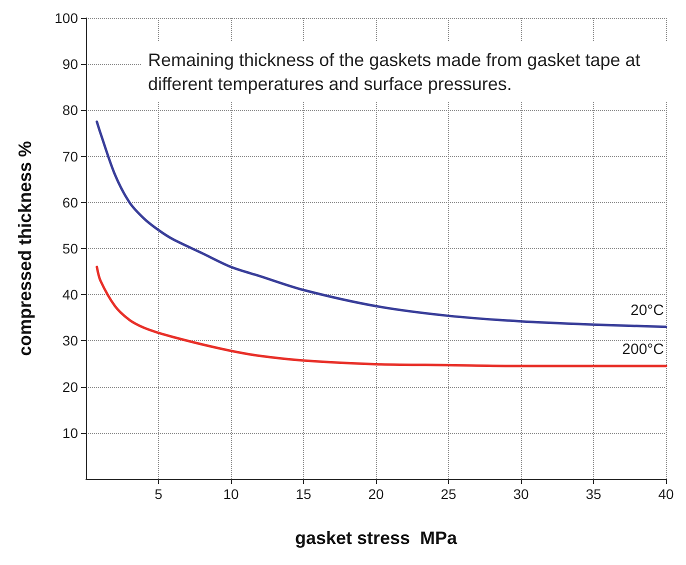 This screenshot has width=686, height=565. I want to click on y-tick-label: 70, so click(70, 156).